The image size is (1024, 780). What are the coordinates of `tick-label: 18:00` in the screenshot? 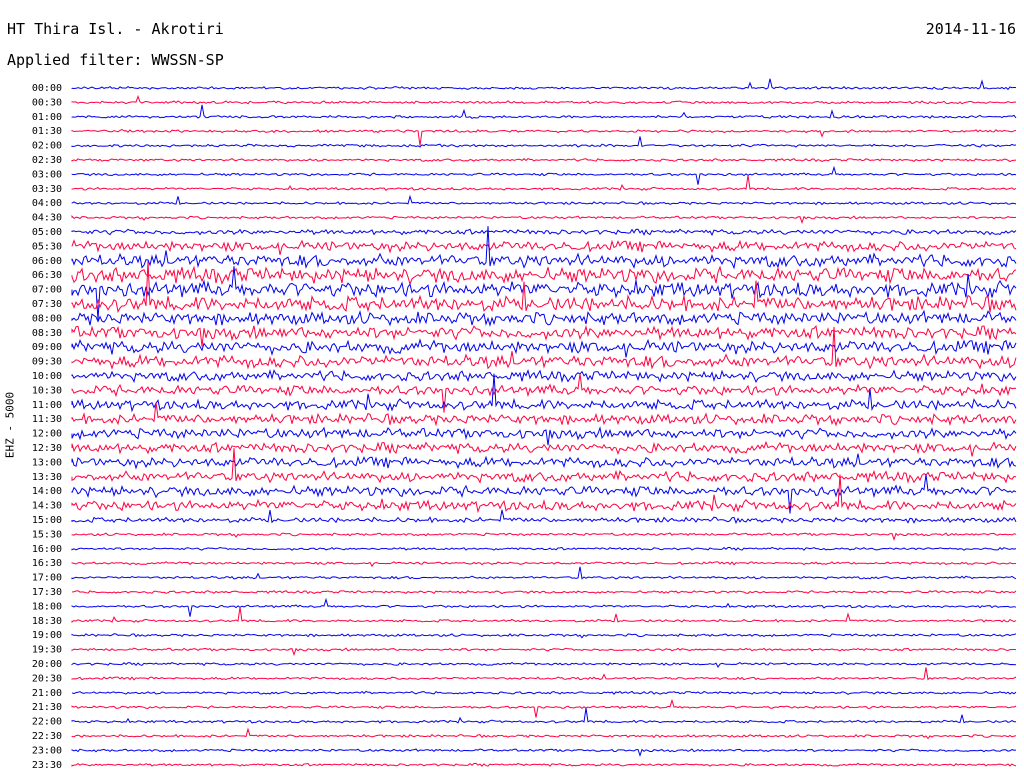 It's located at (47, 606).